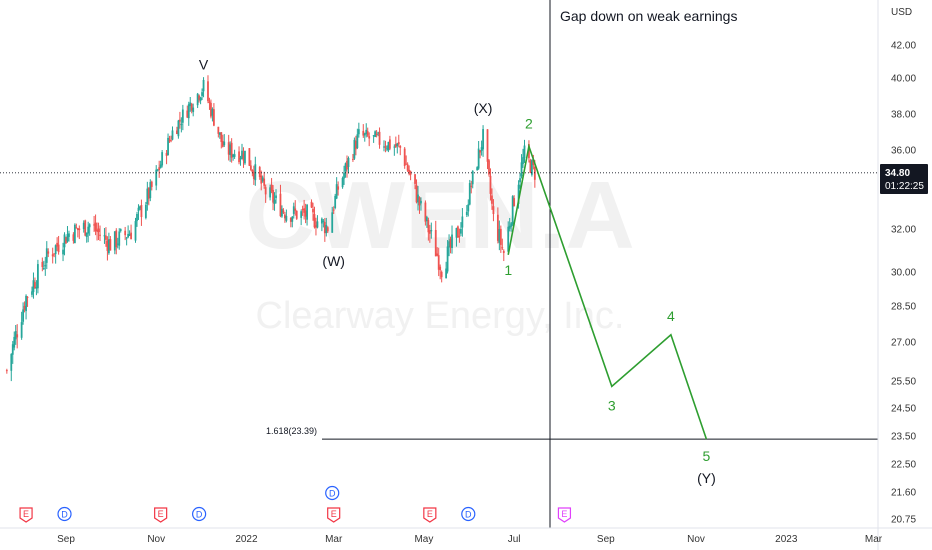  What do you see at coordinates (706, 478) in the screenshot?
I see `wave-label: (Y)` at bounding box center [706, 478].